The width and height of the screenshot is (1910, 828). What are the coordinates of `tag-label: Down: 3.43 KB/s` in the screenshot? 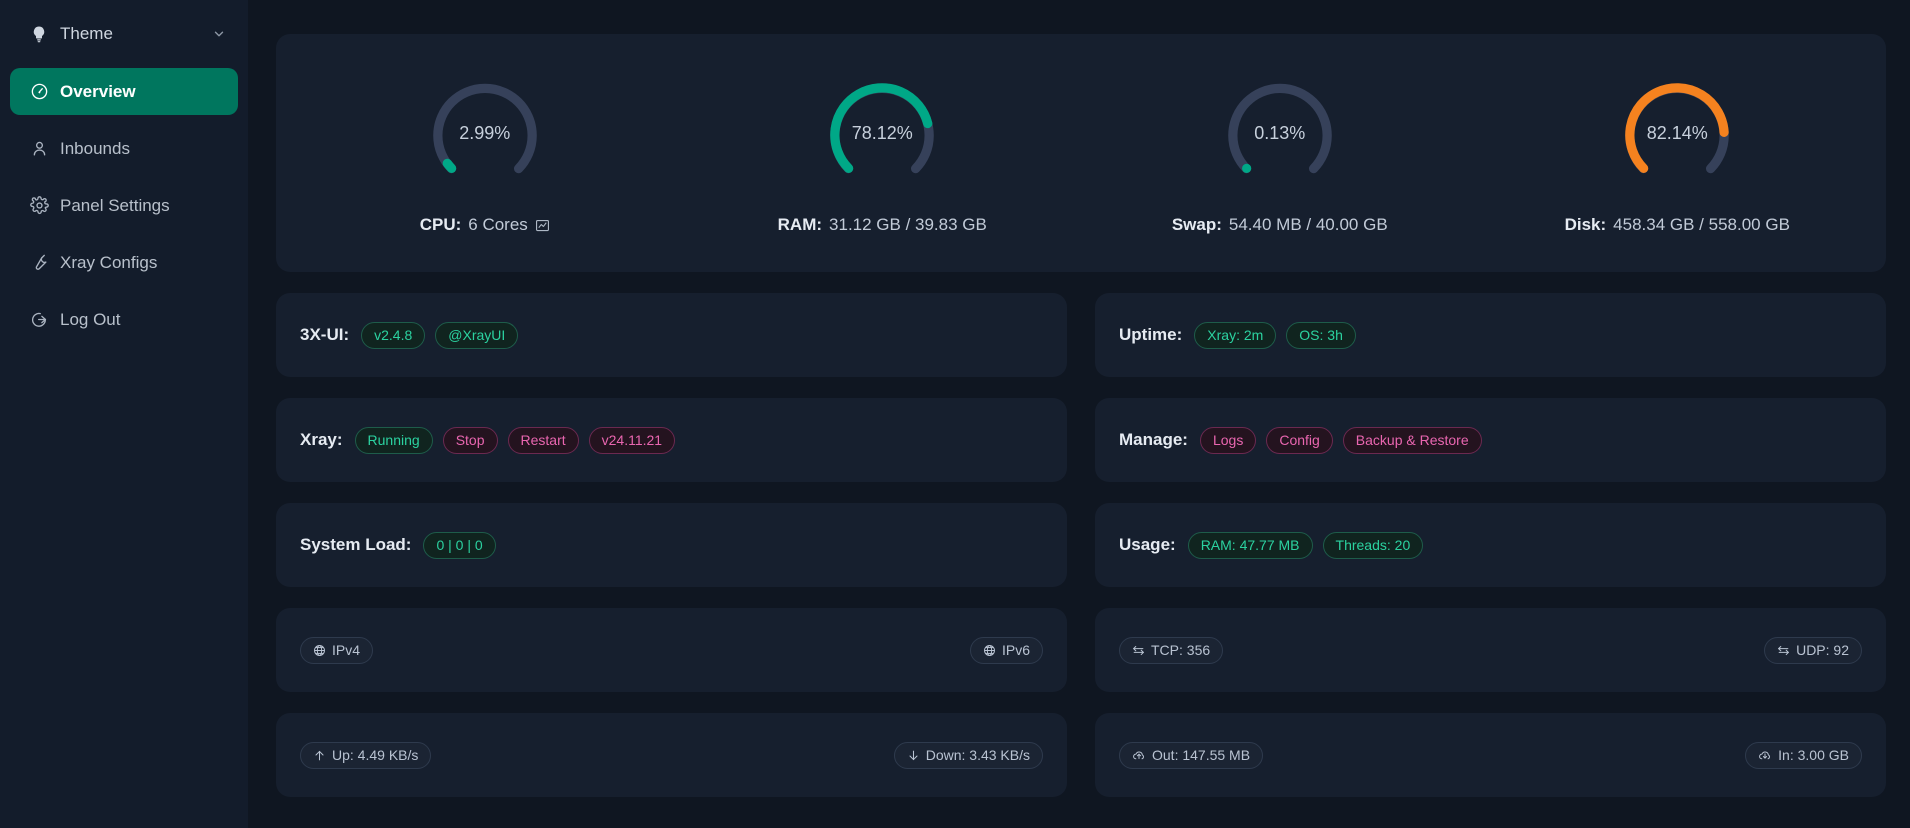 It's located at (977, 755).